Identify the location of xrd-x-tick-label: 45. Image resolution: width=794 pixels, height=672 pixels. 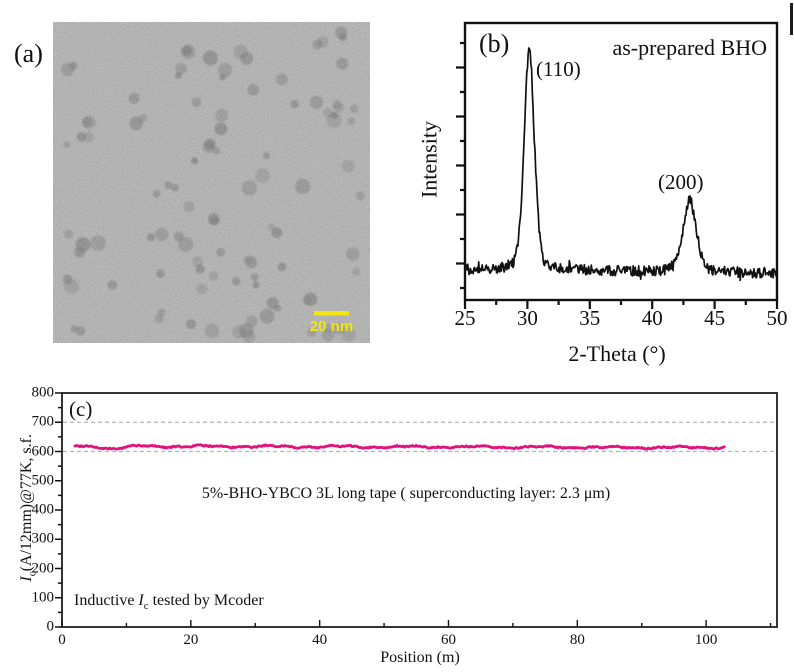
(715, 318).